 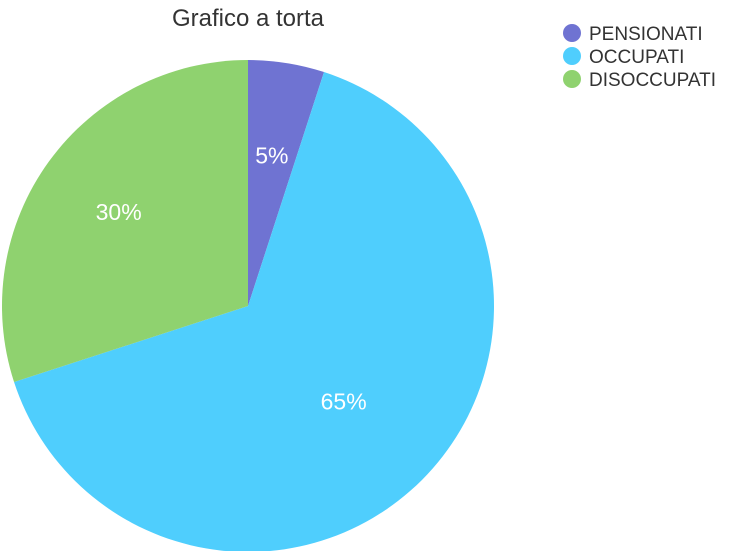 What do you see at coordinates (572, 33) in the screenshot?
I see `legend-marker-pensionati` at bounding box center [572, 33].